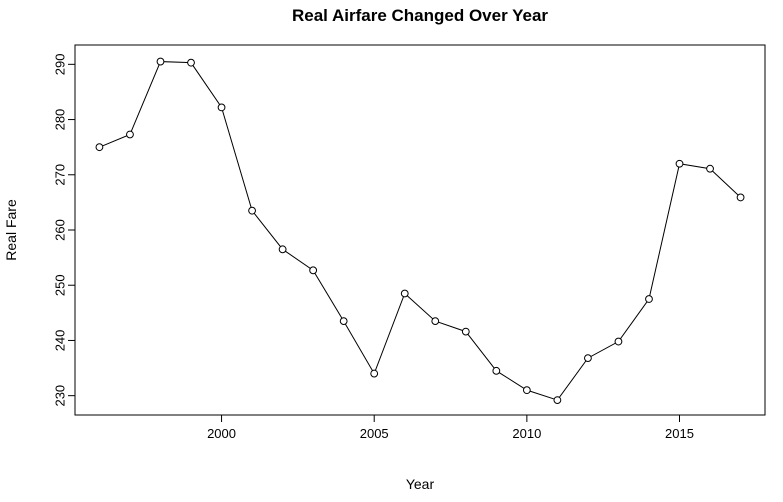 Image resolution: width=783 pixels, height=502 pixels. Describe the element at coordinates (59, 175) in the screenshot. I see `y-tick-label: 270` at that location.